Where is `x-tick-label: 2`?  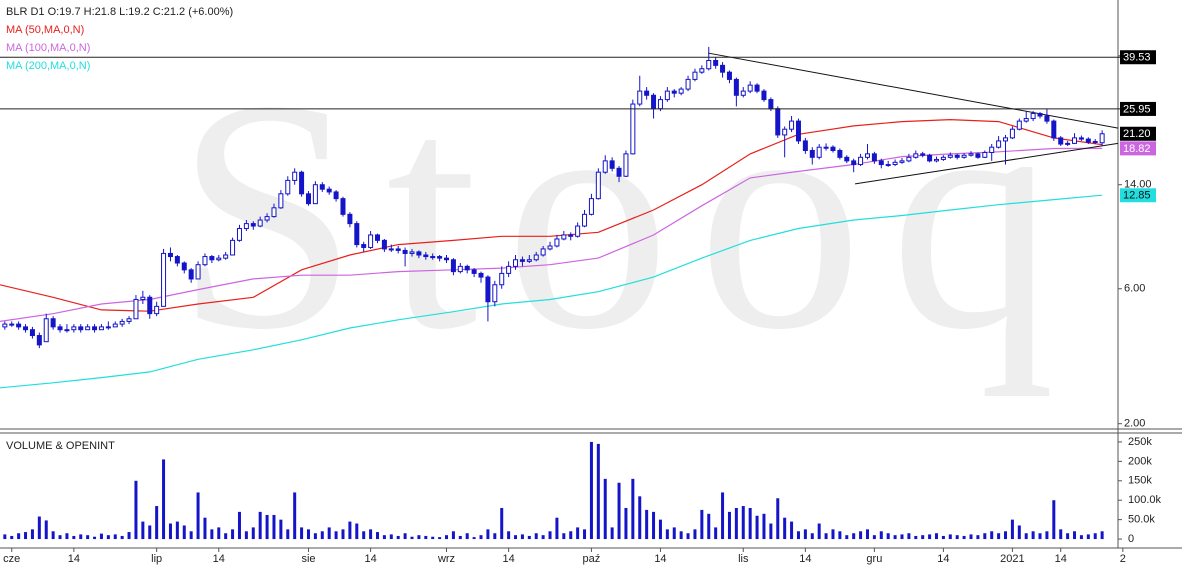 x-tick-label: 2 is located at coordinates (1123, 559).